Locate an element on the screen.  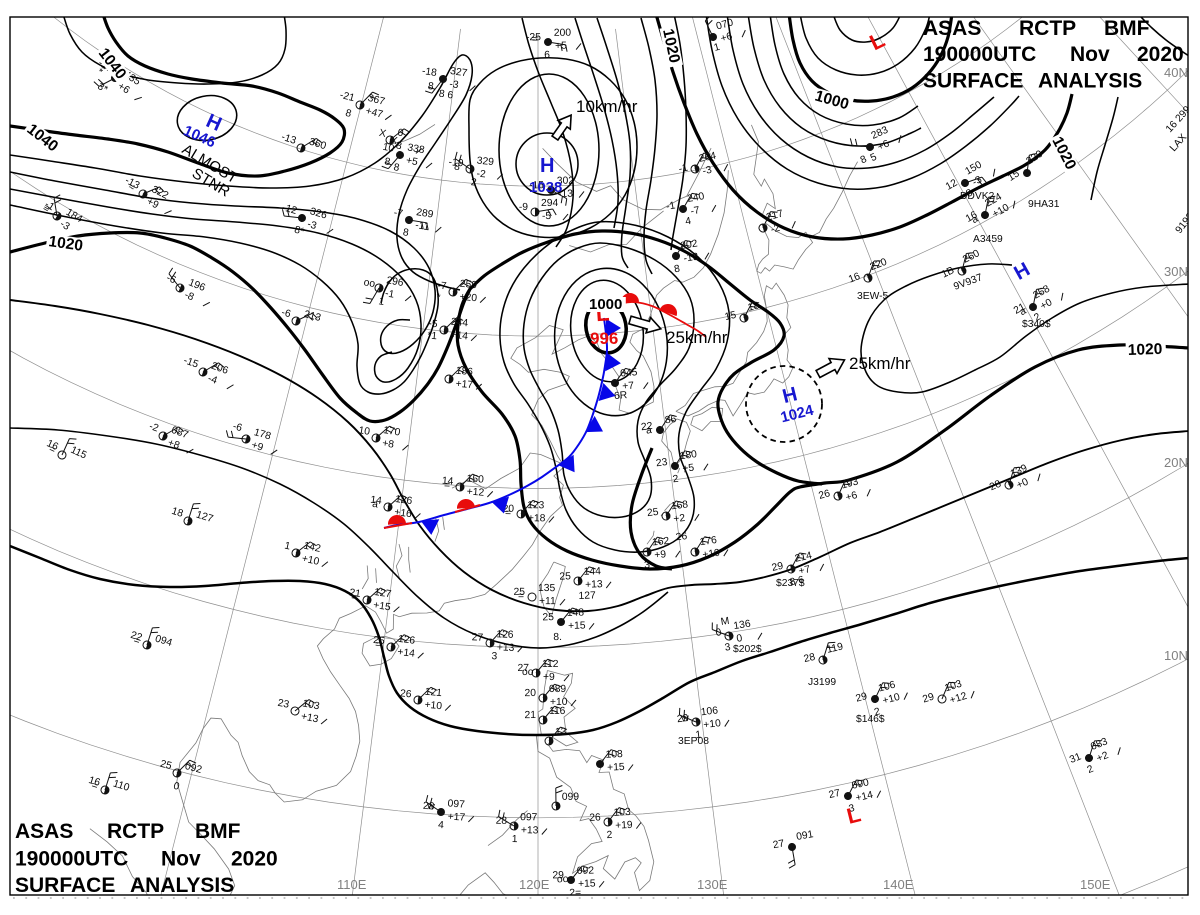
svg-text: a is located at coordinates (1023, 312).